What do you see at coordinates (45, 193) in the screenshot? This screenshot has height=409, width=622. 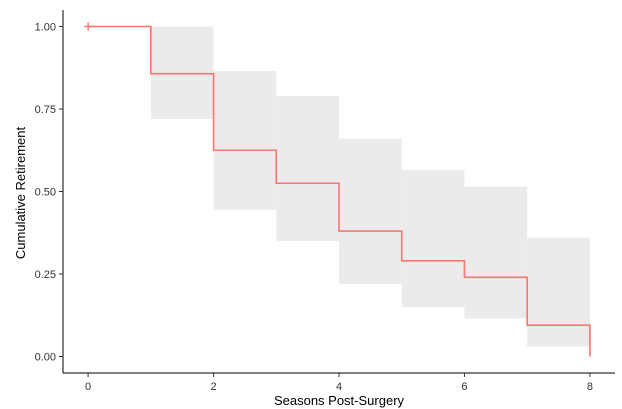 I see `y-tick-label: 0.50` at bounding box center [45, 193].